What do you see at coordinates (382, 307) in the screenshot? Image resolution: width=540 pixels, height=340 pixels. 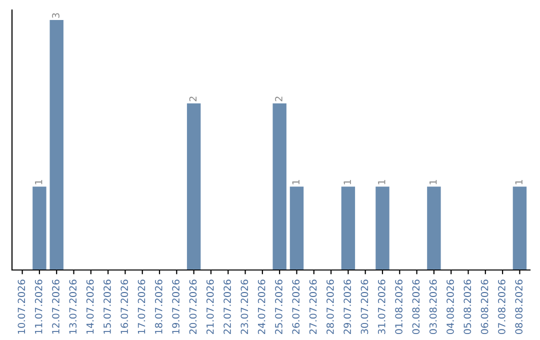 I see `x-tick-label: 31.07.2026` at bounding box center [382, 307].